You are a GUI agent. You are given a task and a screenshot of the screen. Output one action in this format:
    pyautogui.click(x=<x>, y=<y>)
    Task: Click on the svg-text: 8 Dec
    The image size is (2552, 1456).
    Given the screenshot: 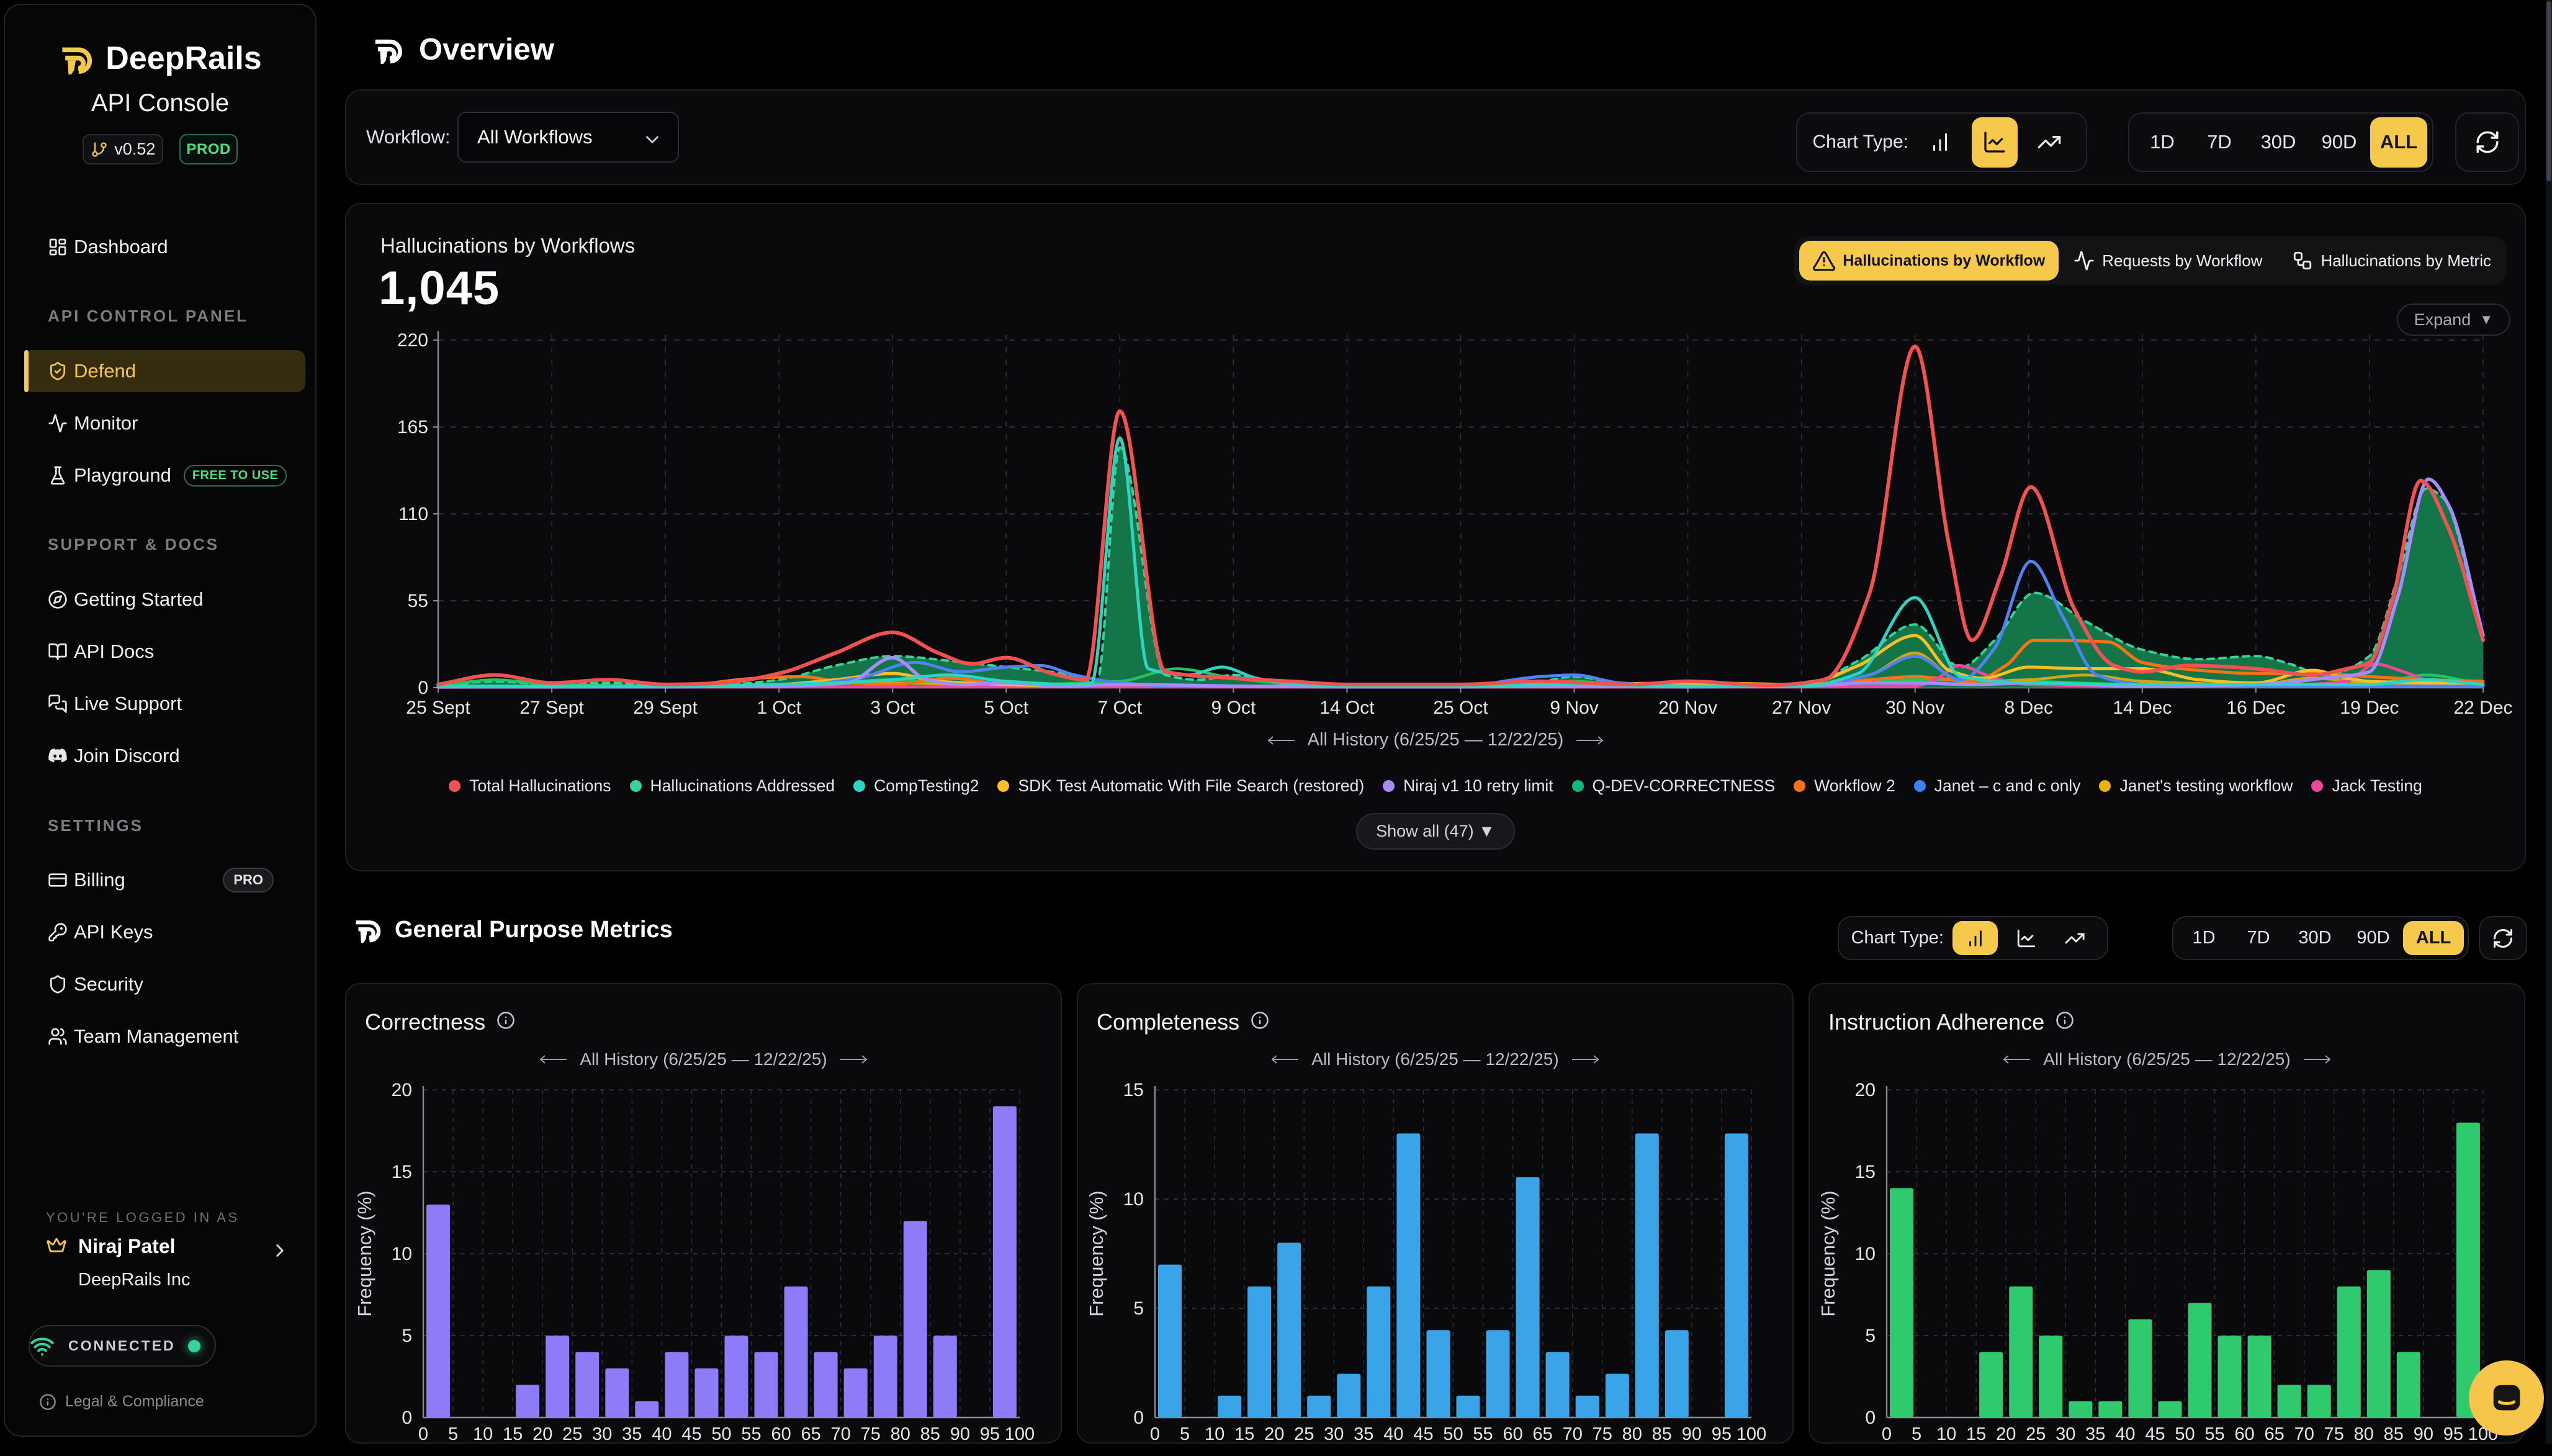 What is the action you would take?
    pyautogui.click(x=2029, y=708)
    